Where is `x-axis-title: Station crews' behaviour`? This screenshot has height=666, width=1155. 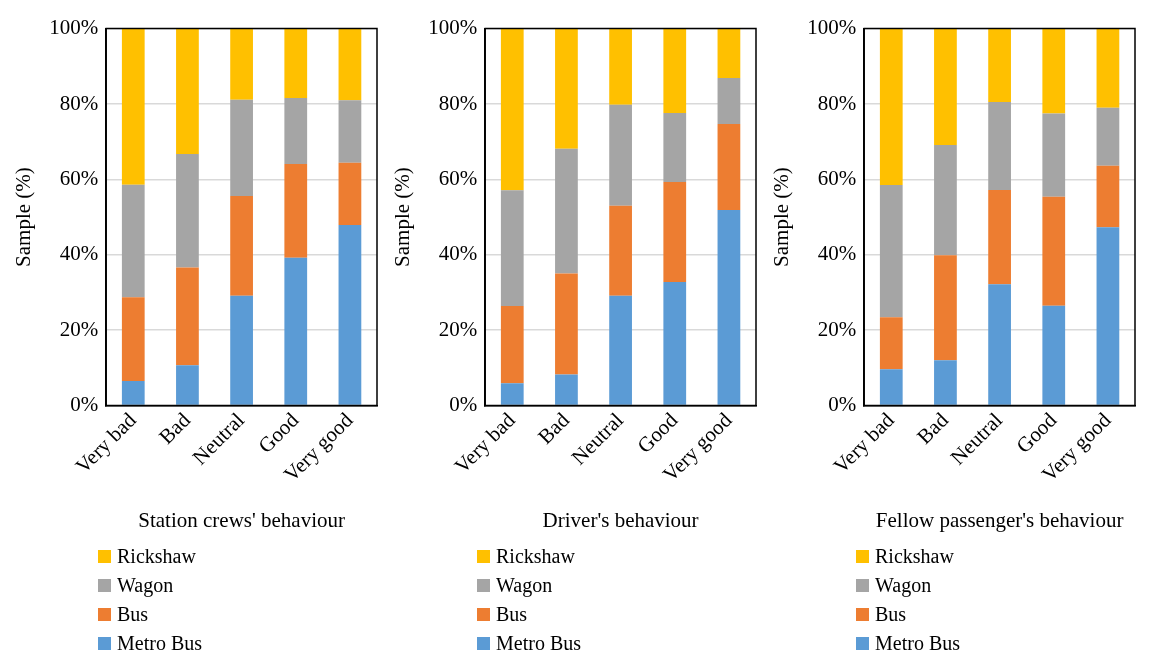 x-axis-title: Station crews' behaviour is located at coordinates (241, 519).